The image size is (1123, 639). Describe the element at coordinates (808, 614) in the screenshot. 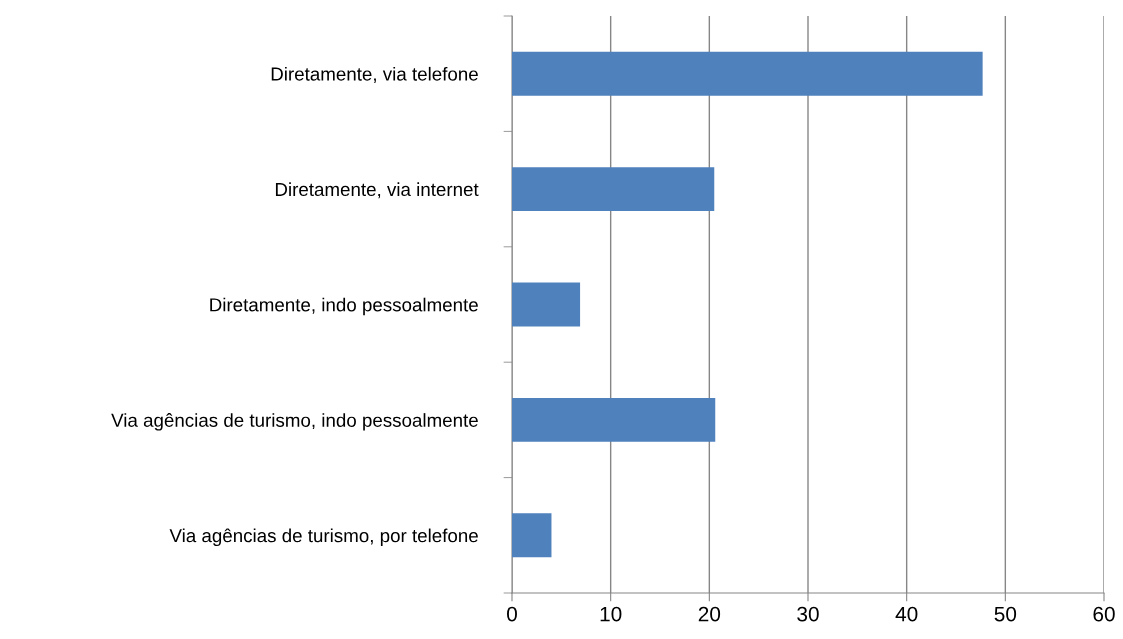

I see `x-tick-label: 30` at that location.